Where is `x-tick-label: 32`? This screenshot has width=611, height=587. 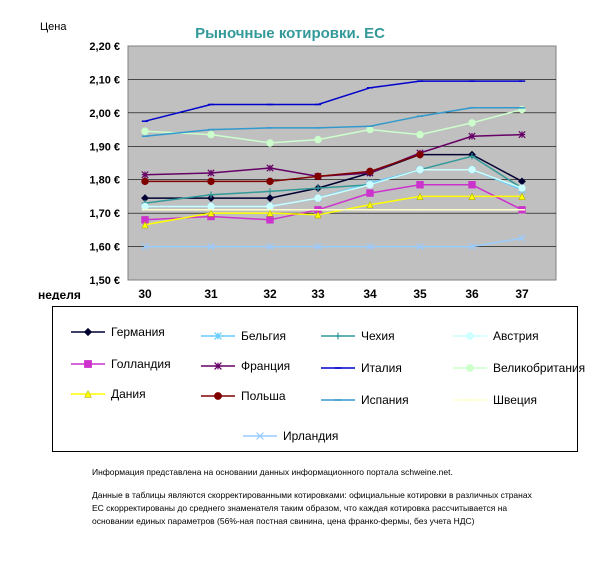
x-tick-label: 32 is located at coordinates (270, 293).